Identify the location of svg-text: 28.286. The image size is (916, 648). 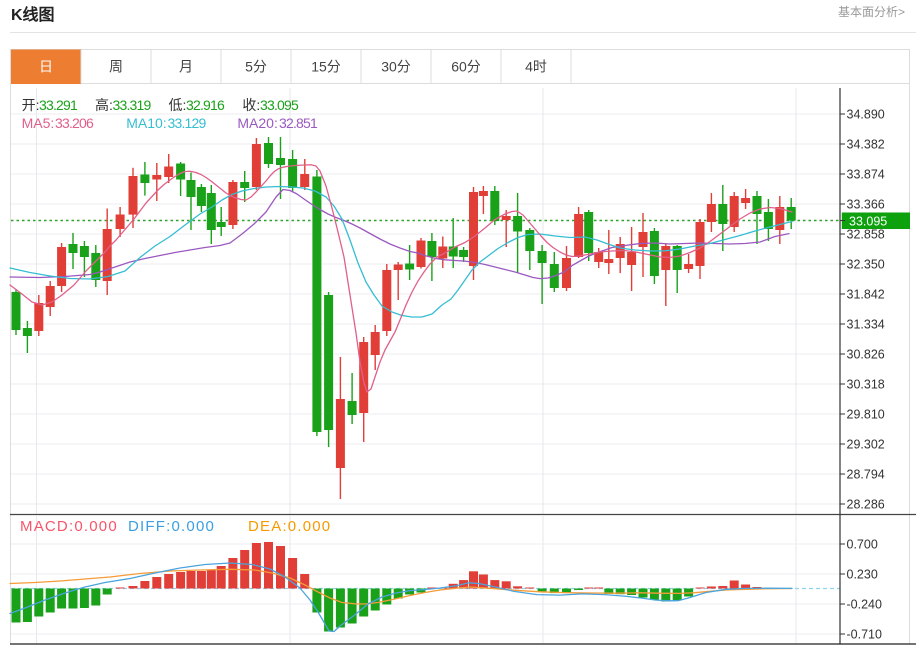
(866, 505).